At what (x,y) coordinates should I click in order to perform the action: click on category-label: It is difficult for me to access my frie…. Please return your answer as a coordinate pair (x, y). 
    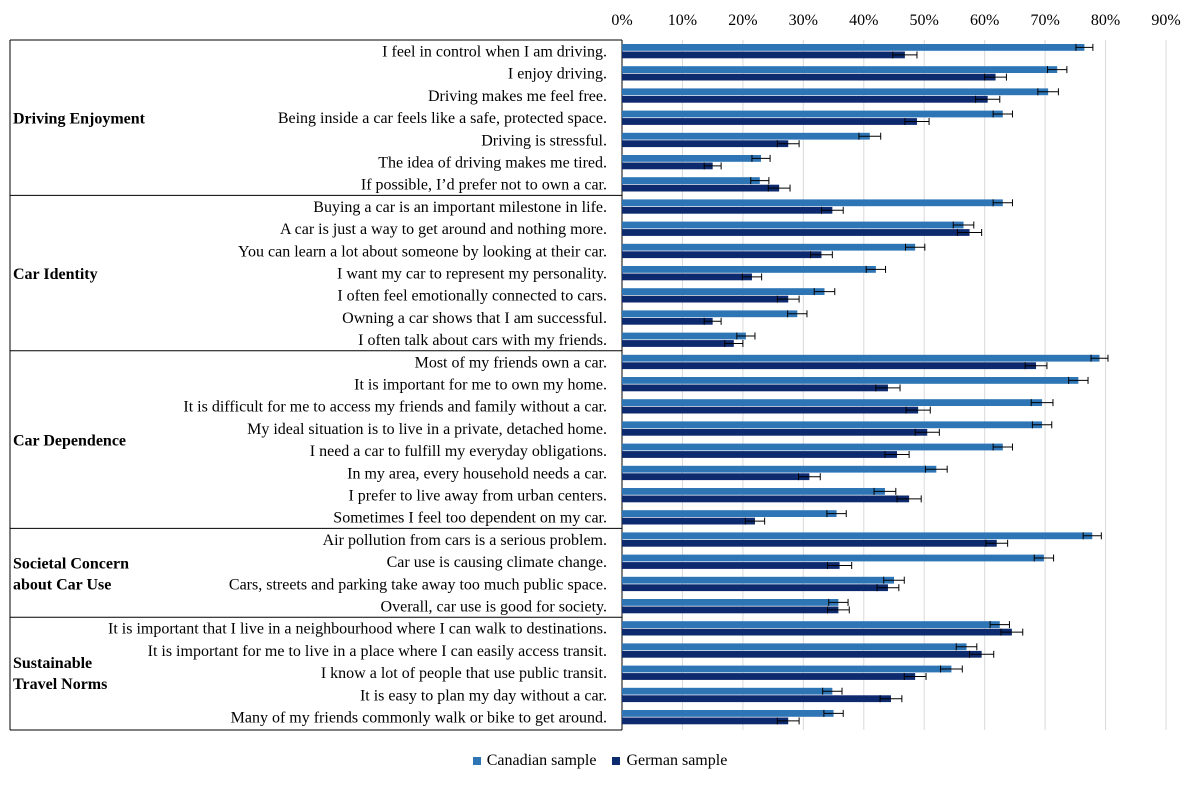
    Looking at the image, I should click on (395, 407).